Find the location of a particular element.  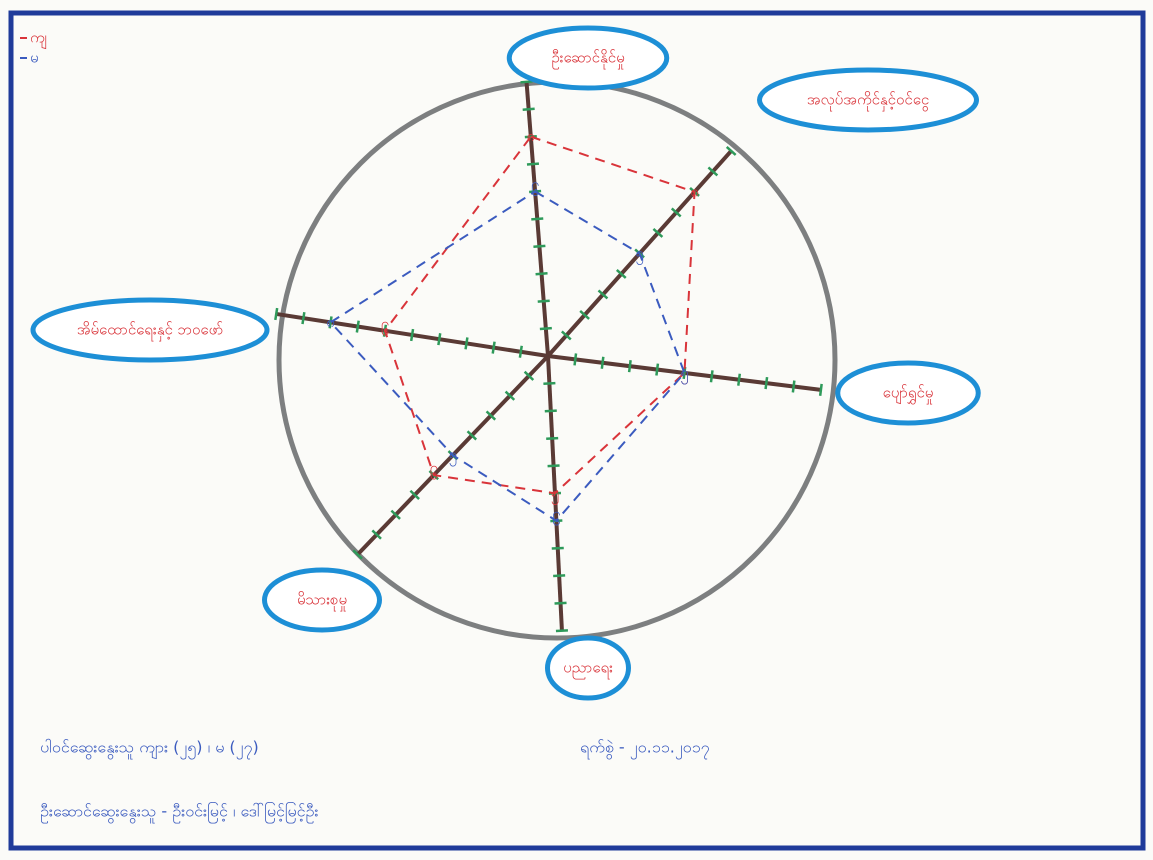

legend-entry: ကျ is located at coordinates (38, 39).